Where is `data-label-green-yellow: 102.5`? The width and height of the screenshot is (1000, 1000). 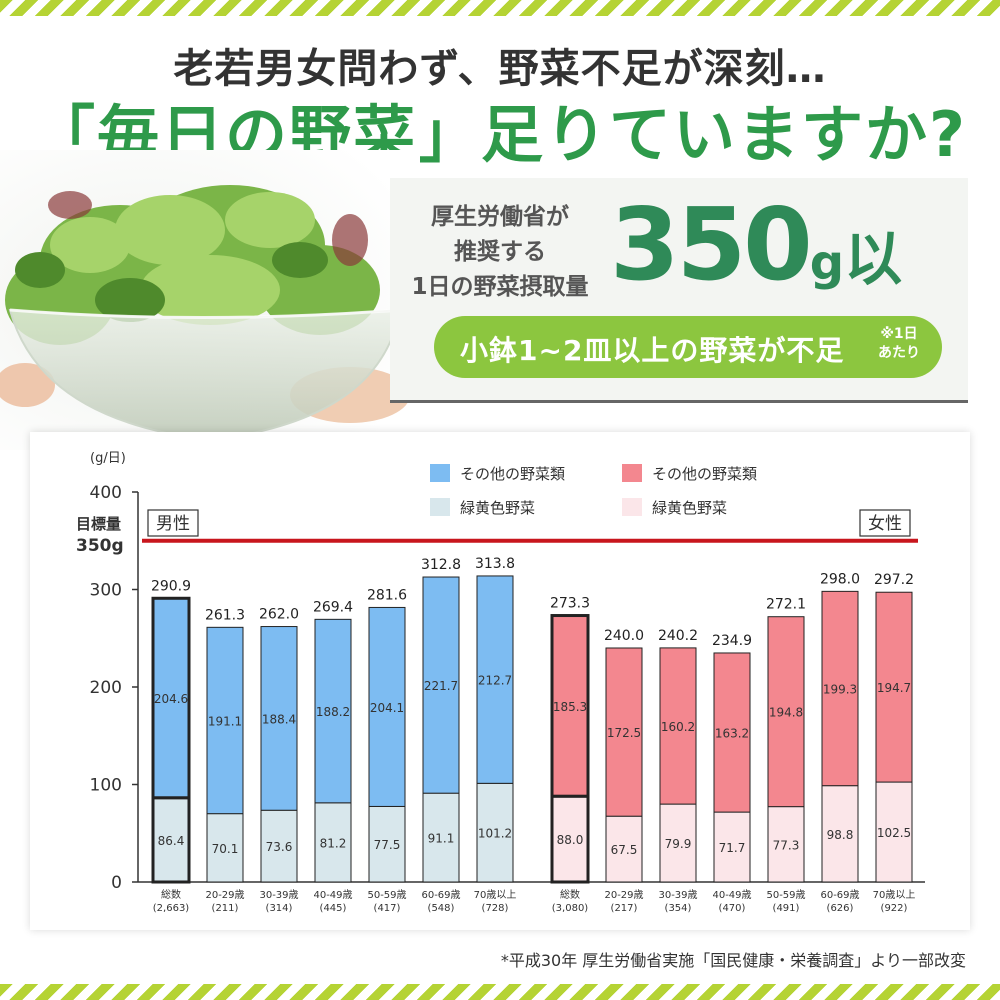 data-label-green-yellow: 102.5 is located at coordinates (894, 833).